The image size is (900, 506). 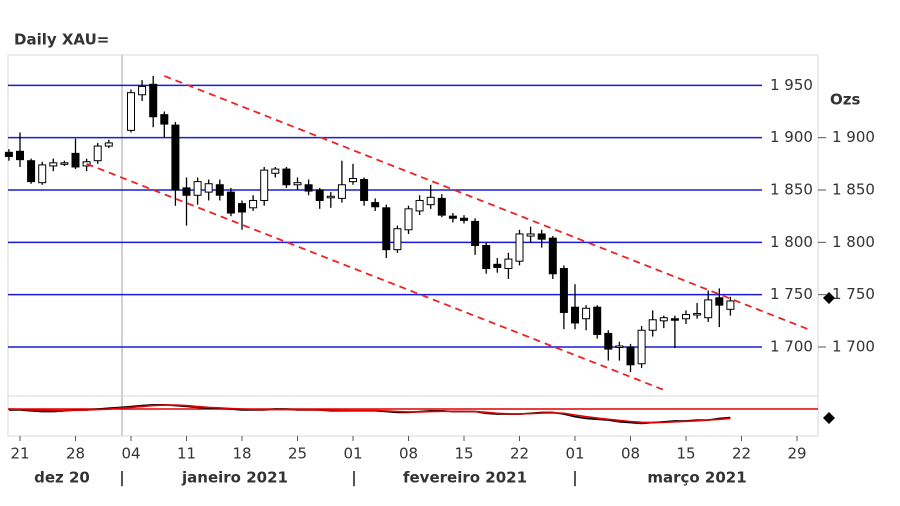 I want to click on level-label: 1 900, so click(x=791, y=137).